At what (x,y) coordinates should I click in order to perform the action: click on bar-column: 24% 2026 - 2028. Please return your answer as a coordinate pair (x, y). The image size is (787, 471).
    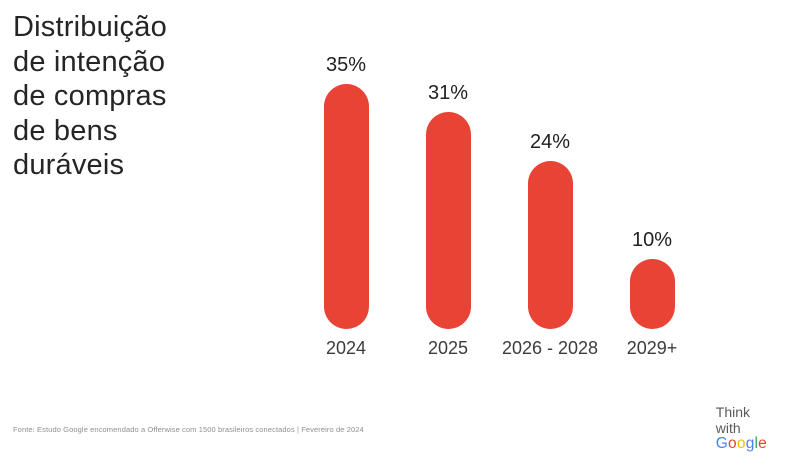
    Looking at the image, I should click on (550, 245).